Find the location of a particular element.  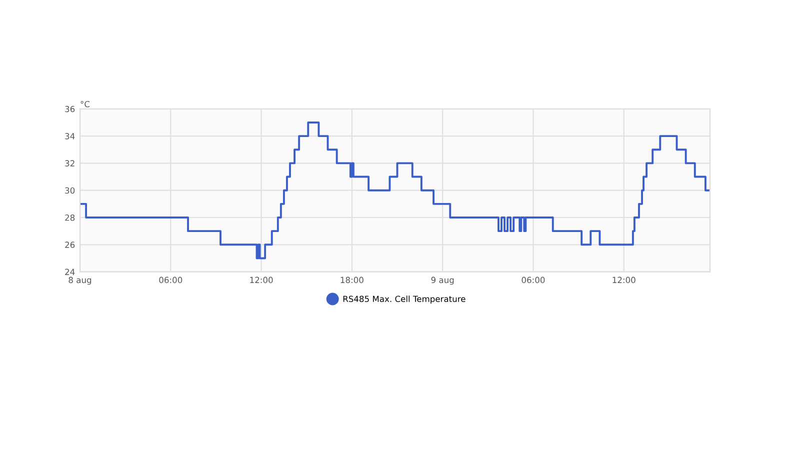

y-tick-label: 28 is located at coordinates (70, 217).